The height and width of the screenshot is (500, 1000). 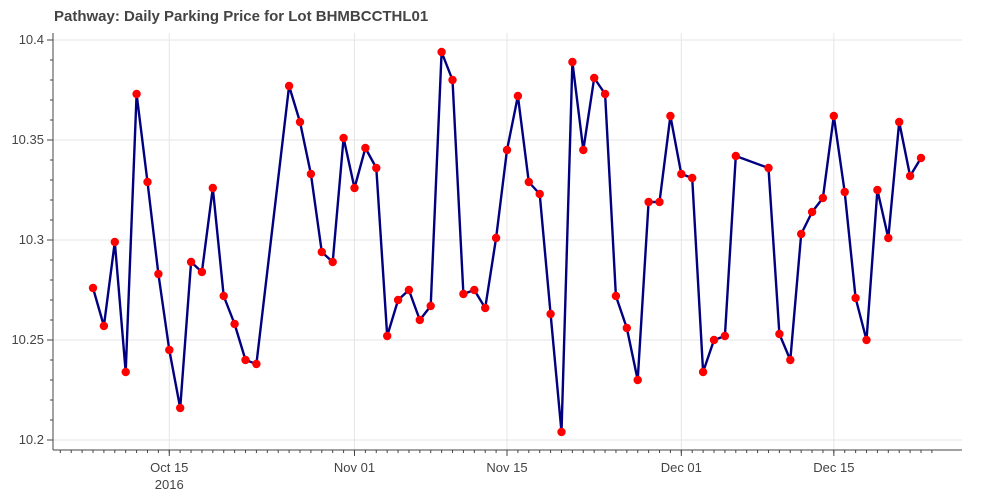 I want to click on y-tick-label: 10.25, so click(x=27, y=339).